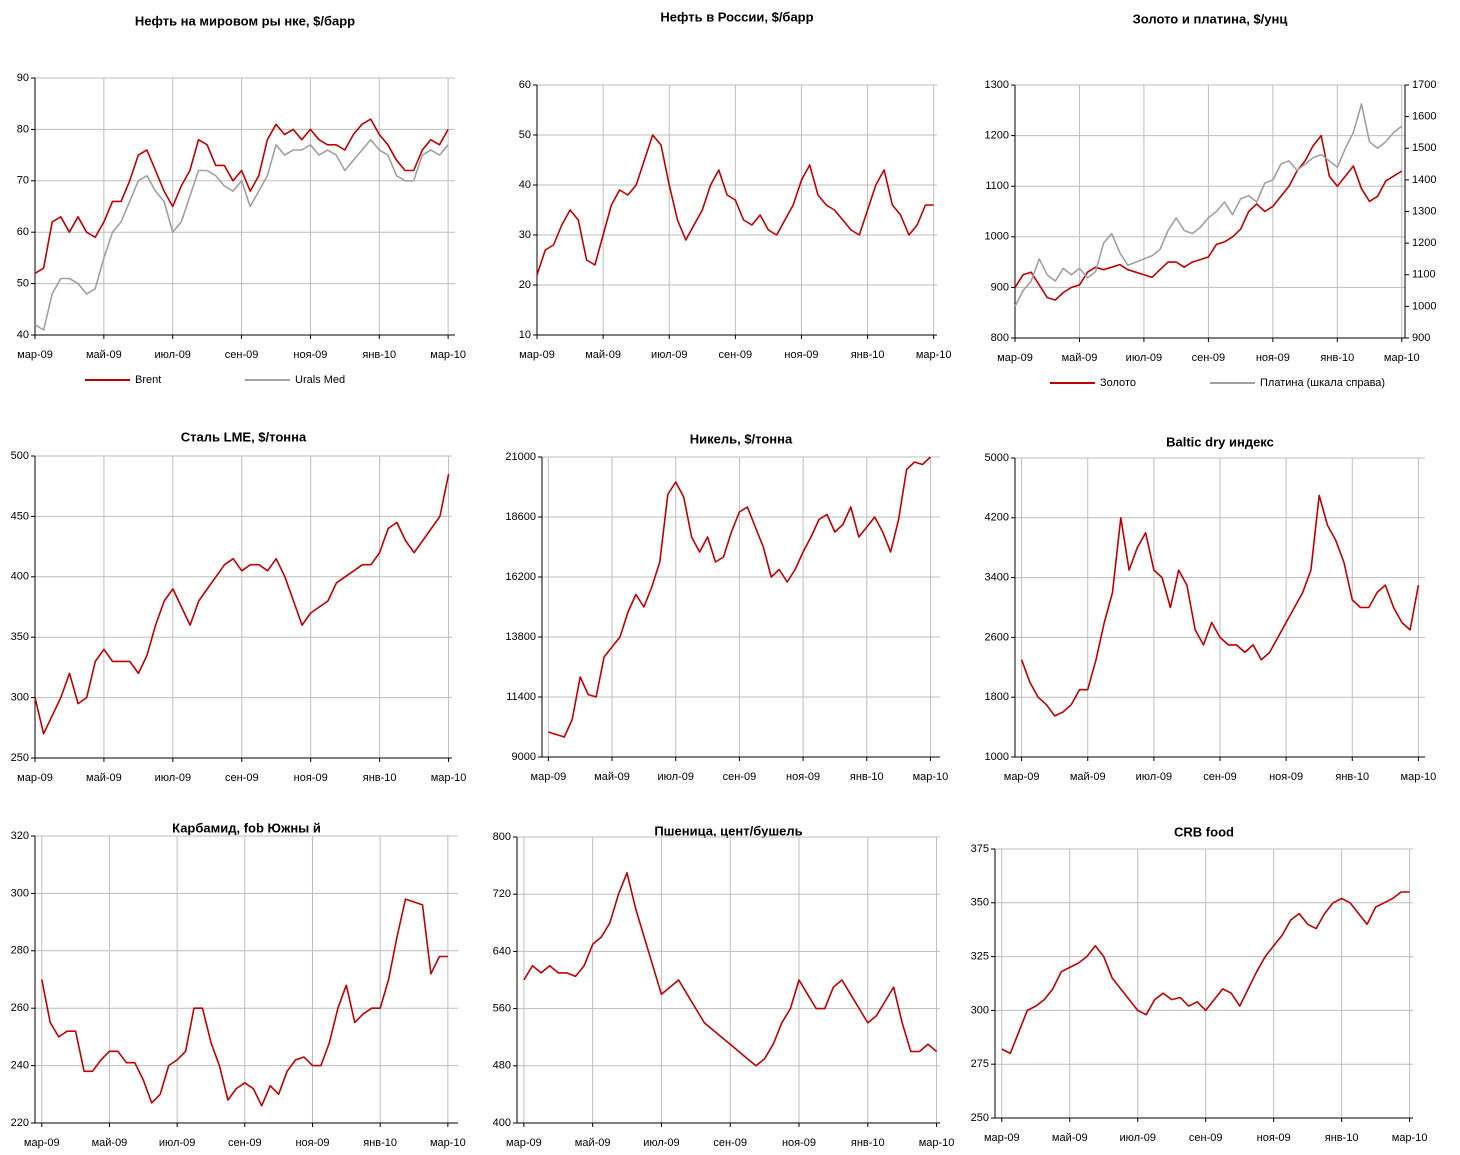 This screenshot has width=1460, height=1155. What do you see at coordinates (525, 335) in the screenshot?
I see `y-tick-label: 10` at bounding box center [525, 335].